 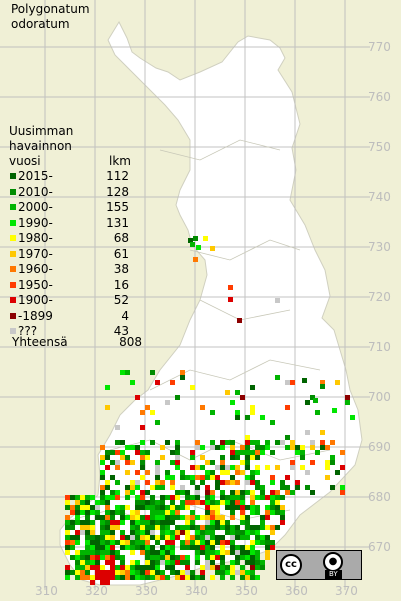 I want to click on legend-year: 1950-, so click(x=35, y=284).